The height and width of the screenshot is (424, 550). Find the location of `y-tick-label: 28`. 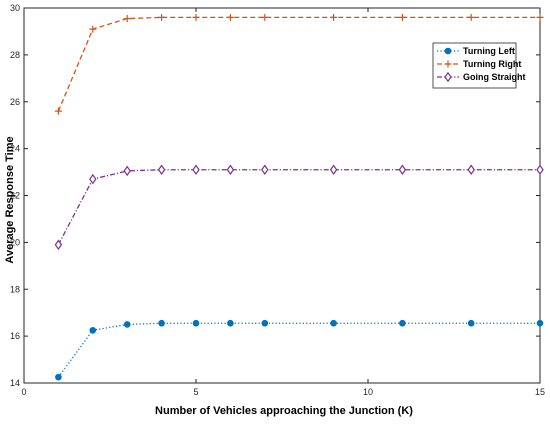

y-tick-label: 28 is located at coordinates (15, 55).